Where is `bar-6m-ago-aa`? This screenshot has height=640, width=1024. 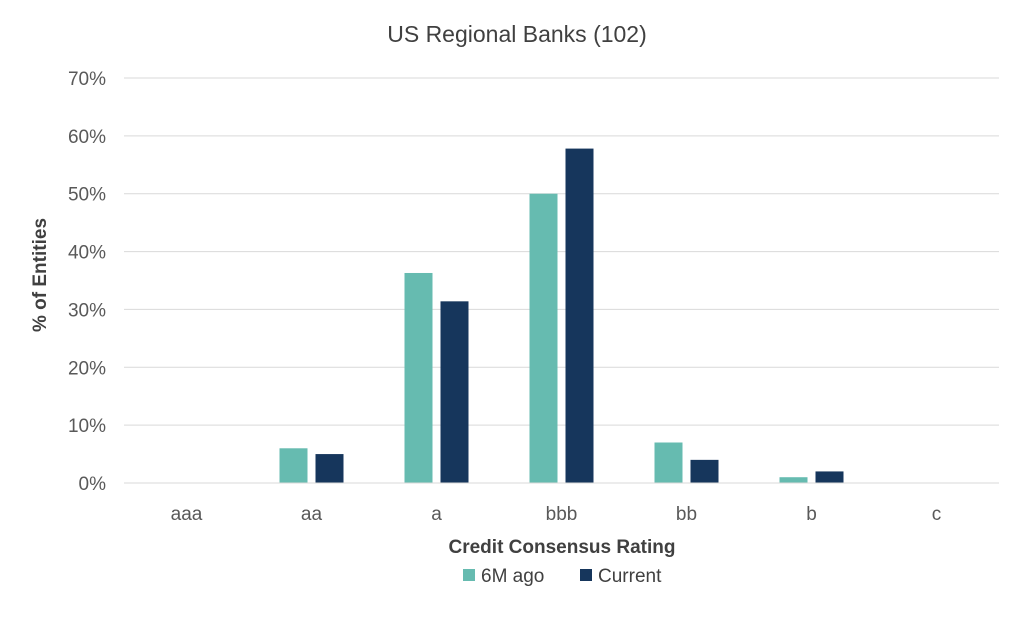
bar-6m-ago-aa is located at coordinates (293, 465).